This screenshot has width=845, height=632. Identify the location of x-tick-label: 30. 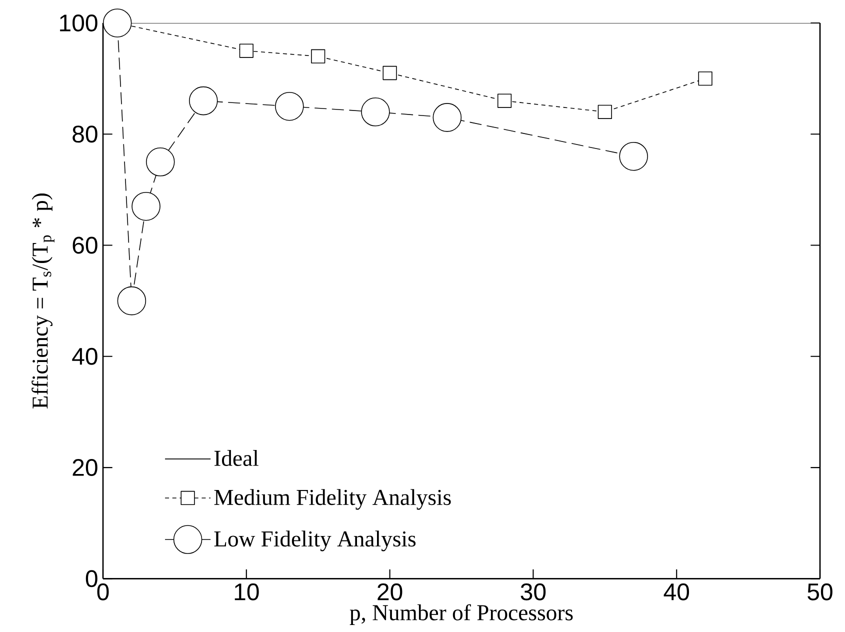
(533, 591).